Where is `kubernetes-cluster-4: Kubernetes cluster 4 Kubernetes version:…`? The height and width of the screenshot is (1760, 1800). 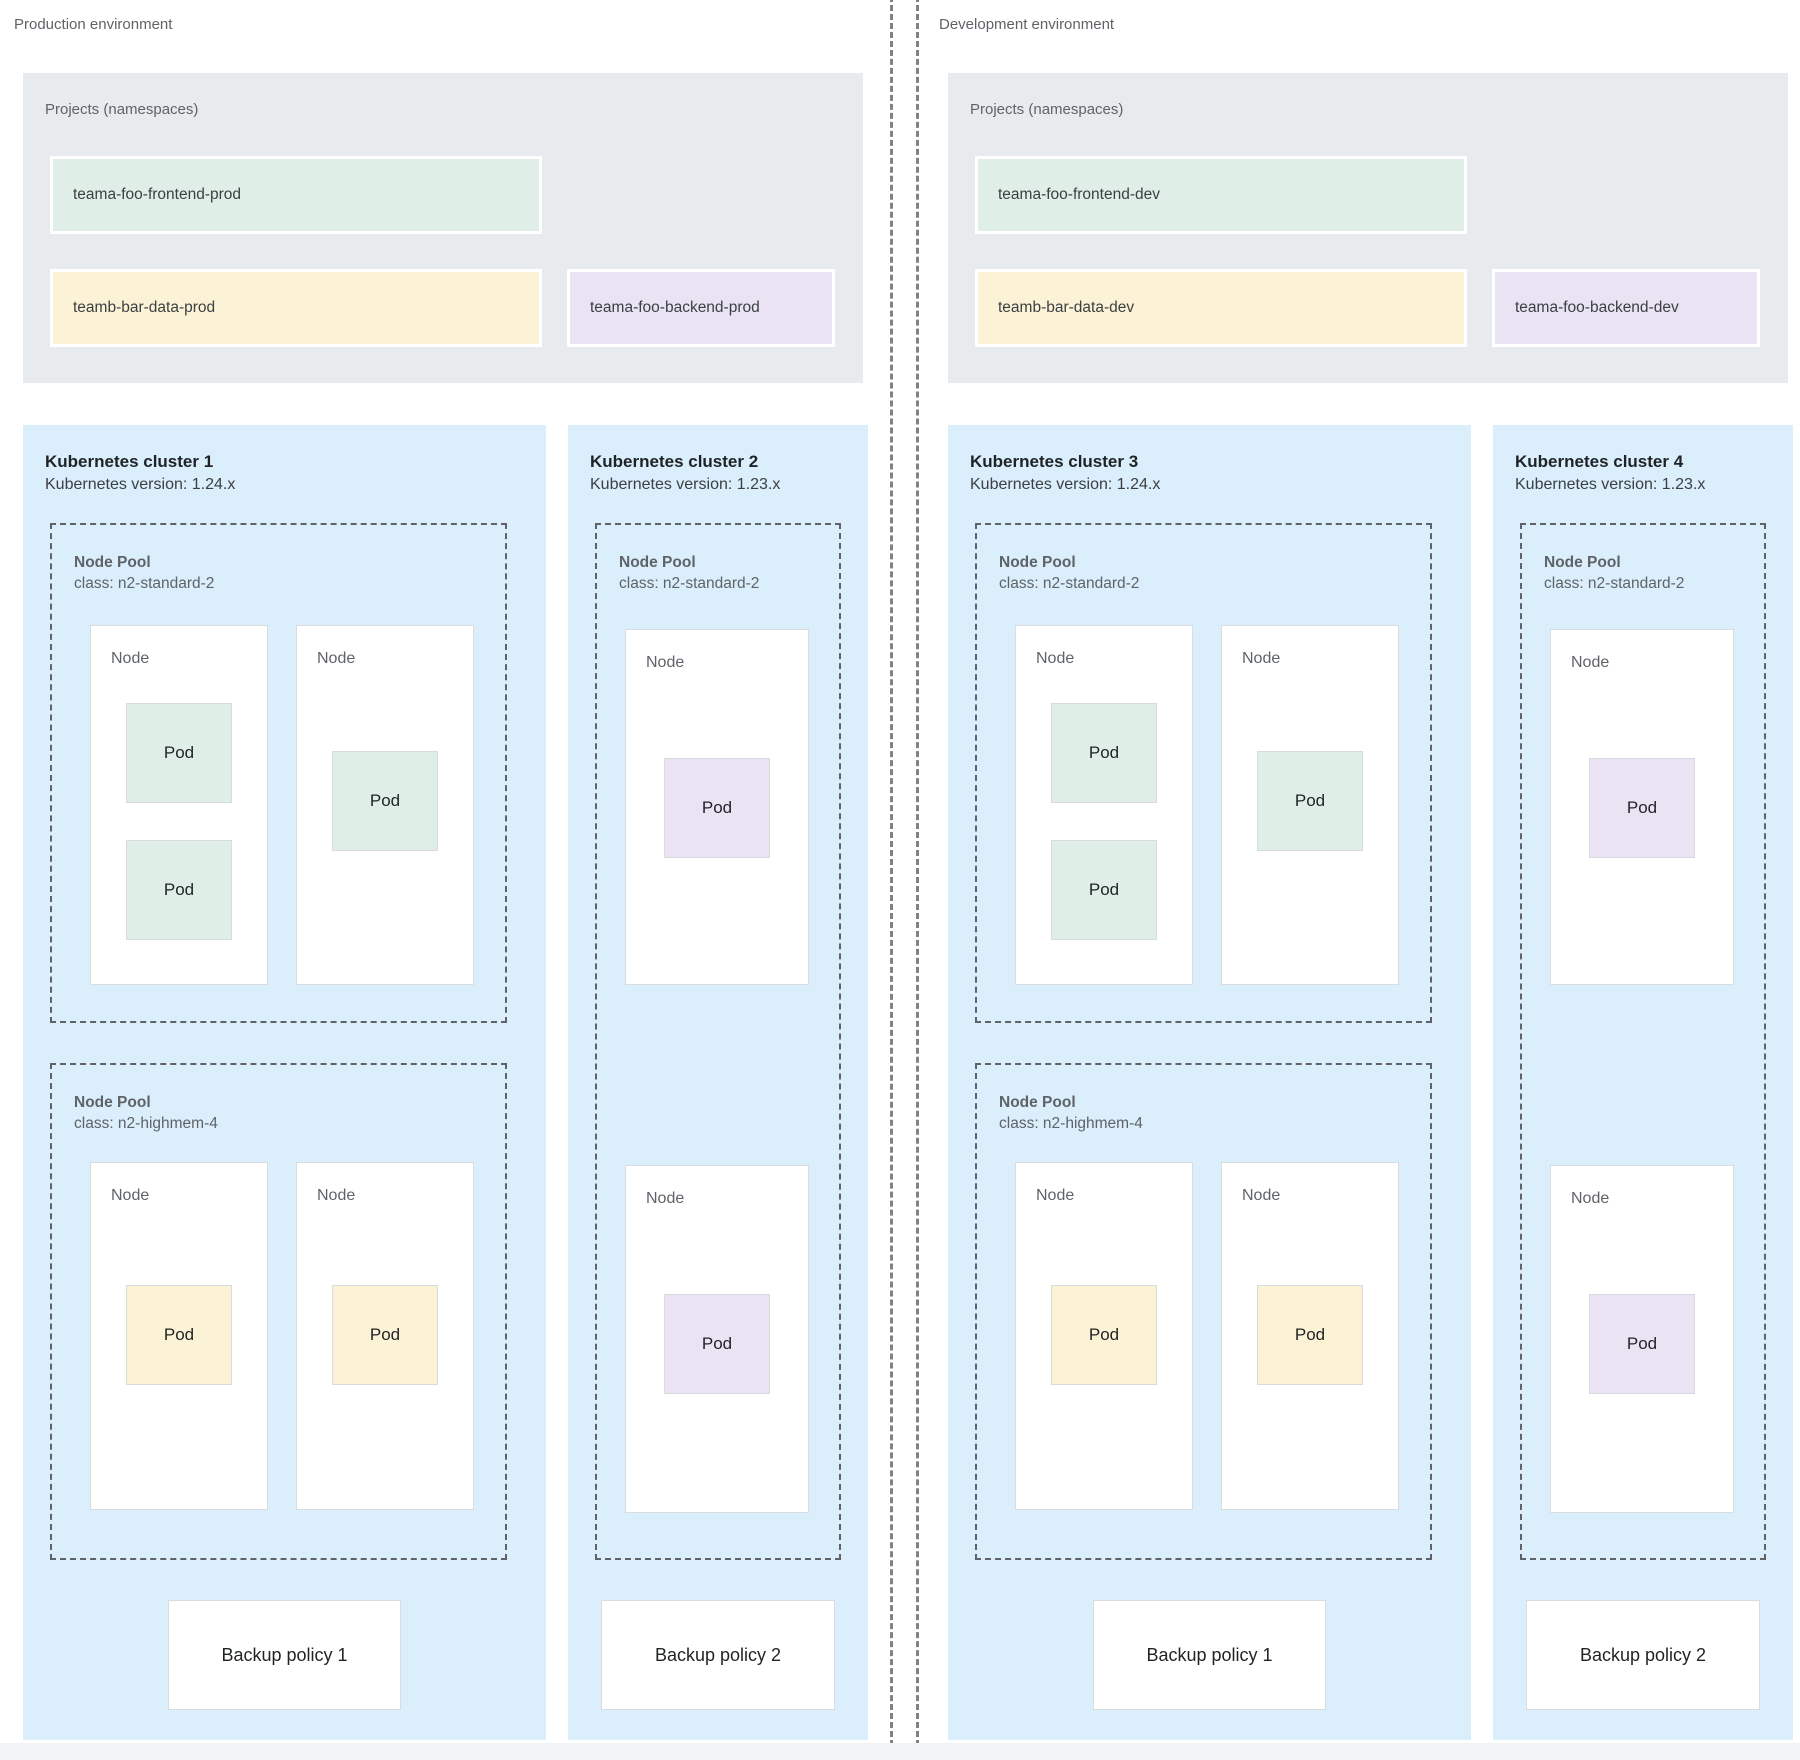 kubernetes-cluster-4: Kubernetes cluster 4 Kubernetes version:… is located at coordinates (1643, 1082).